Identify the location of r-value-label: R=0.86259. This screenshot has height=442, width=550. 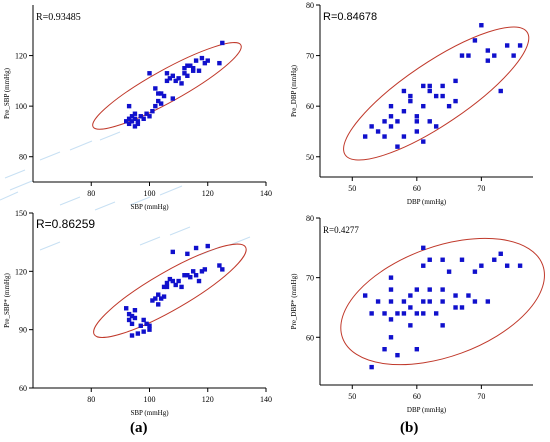
(65, 224).